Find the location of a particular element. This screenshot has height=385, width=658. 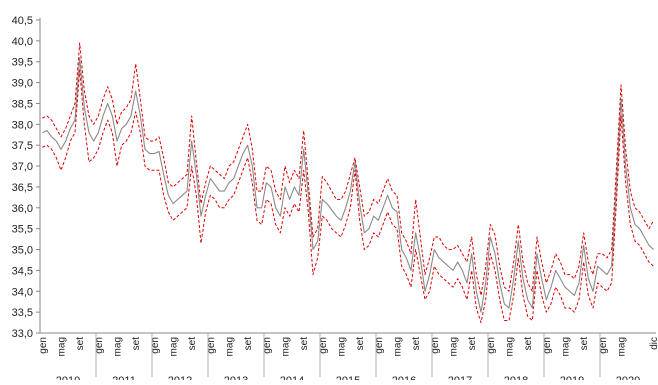

x-tick-label: dic is located at coordinates (653, 343).